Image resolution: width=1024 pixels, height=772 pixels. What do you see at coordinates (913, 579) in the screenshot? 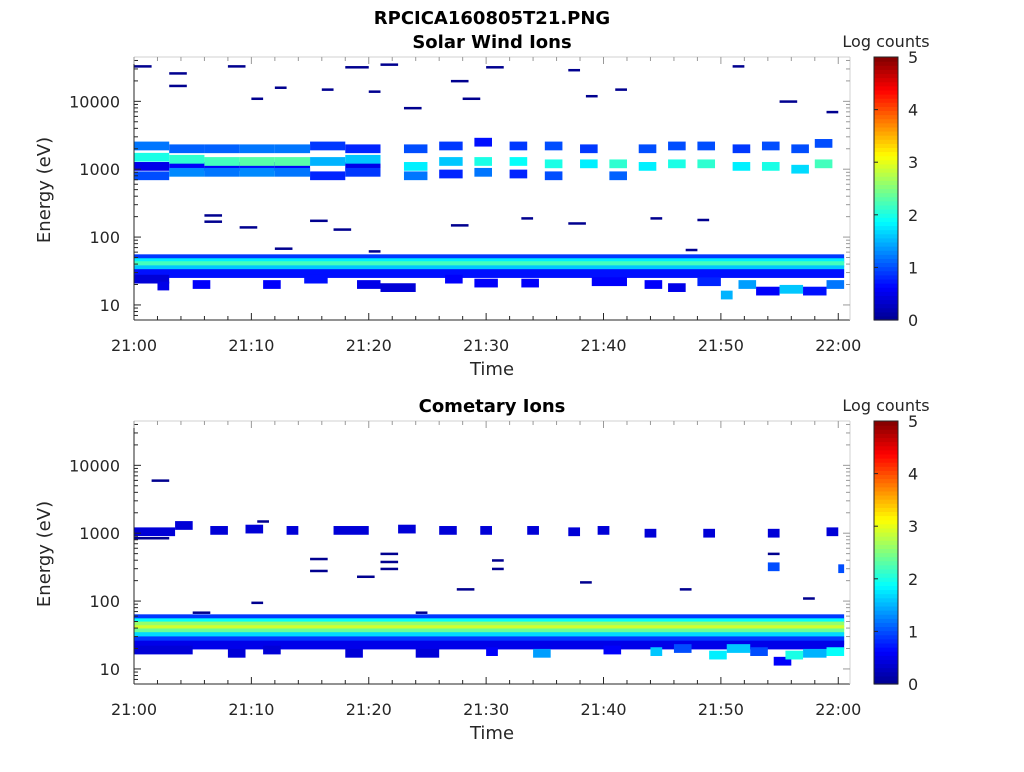
I see `colorbar-tick-label: 2` at bounding box center [913, 579].